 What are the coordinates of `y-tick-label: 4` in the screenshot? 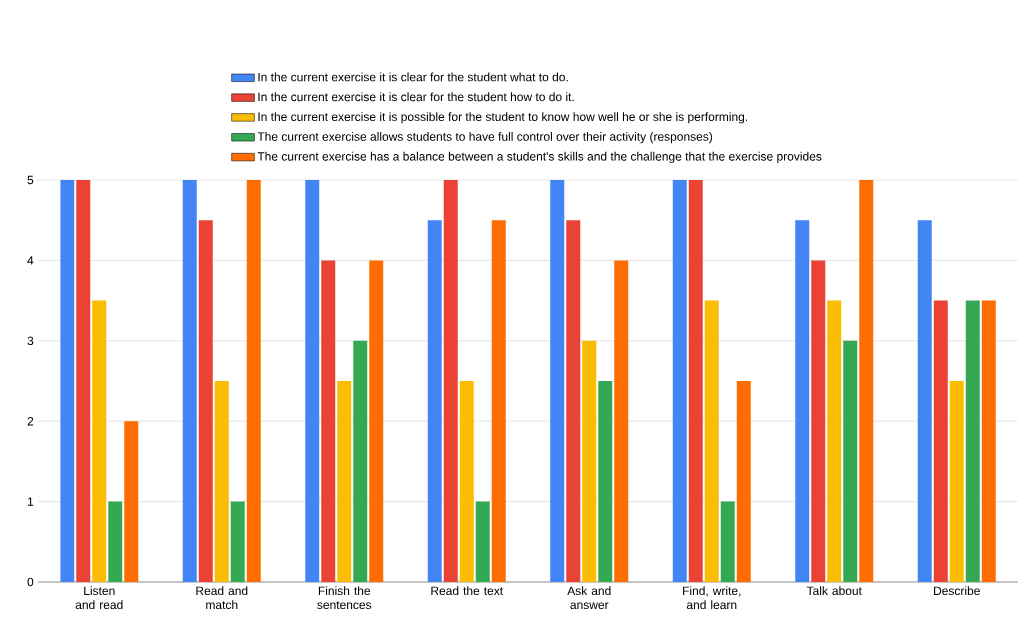 It's located at (30, 260).